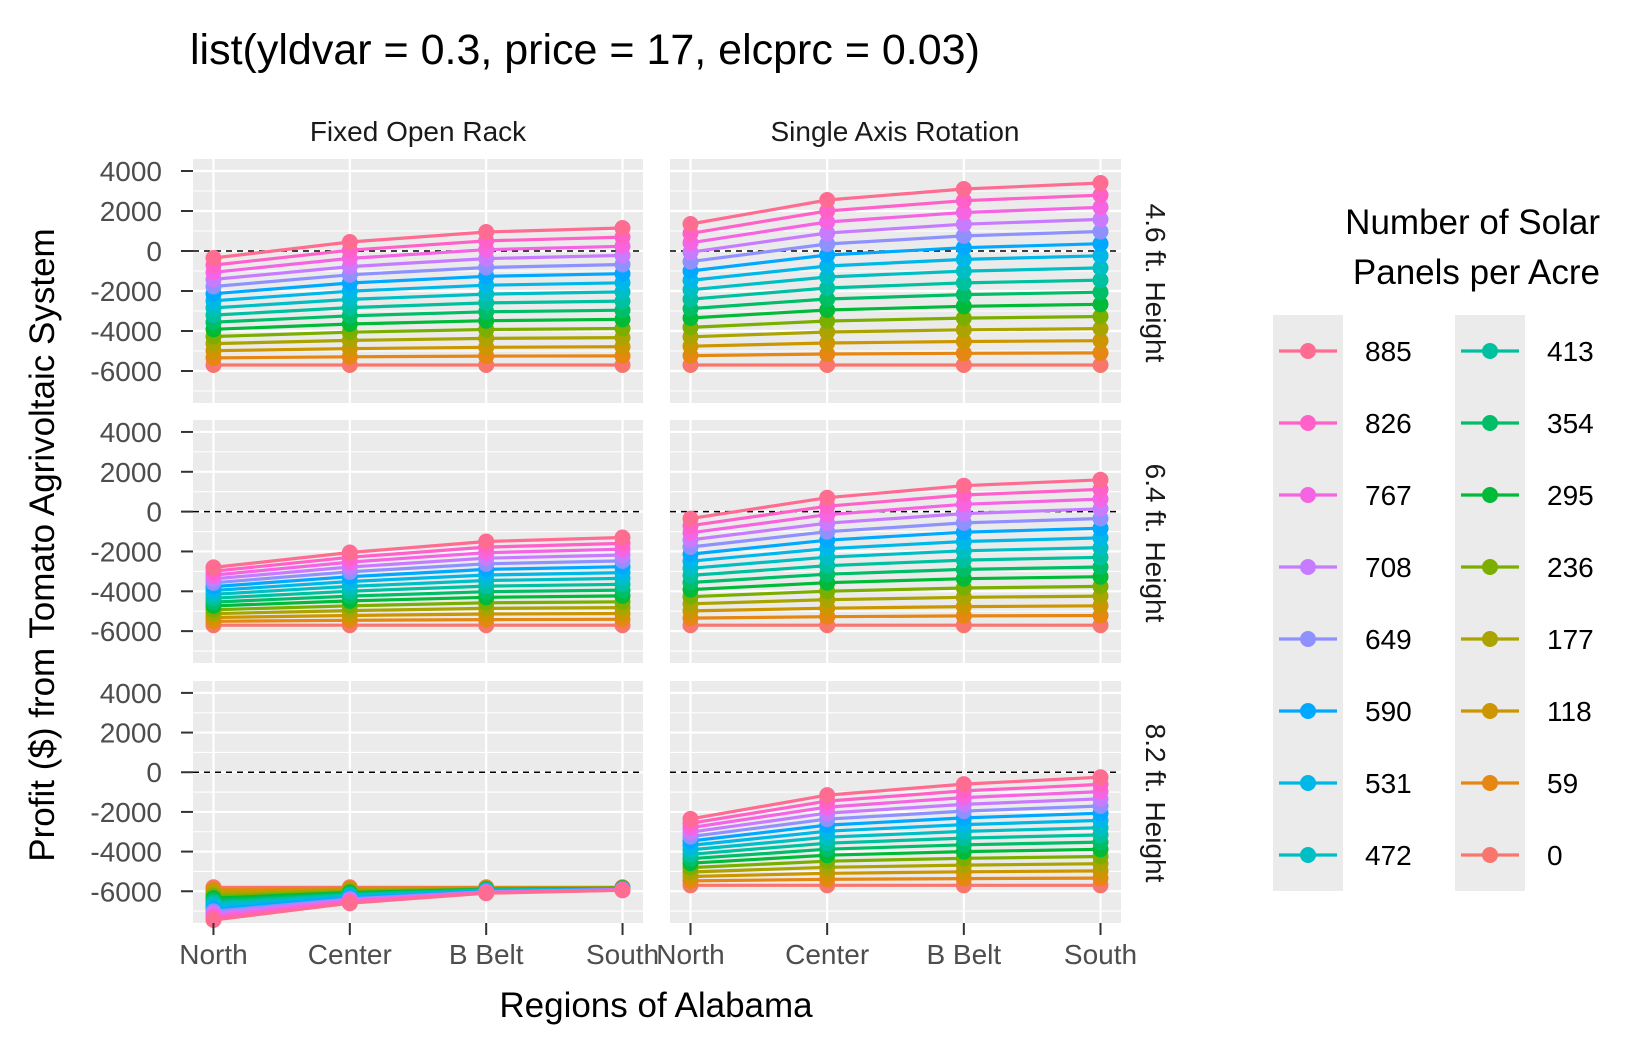 Image resolution: width=1649 pixels, height=1049 pixels. What do you see at coordinates (1342, 711) in the screenshot?
I see `legend-item-590: 590` at bounding box center [1342, 711].